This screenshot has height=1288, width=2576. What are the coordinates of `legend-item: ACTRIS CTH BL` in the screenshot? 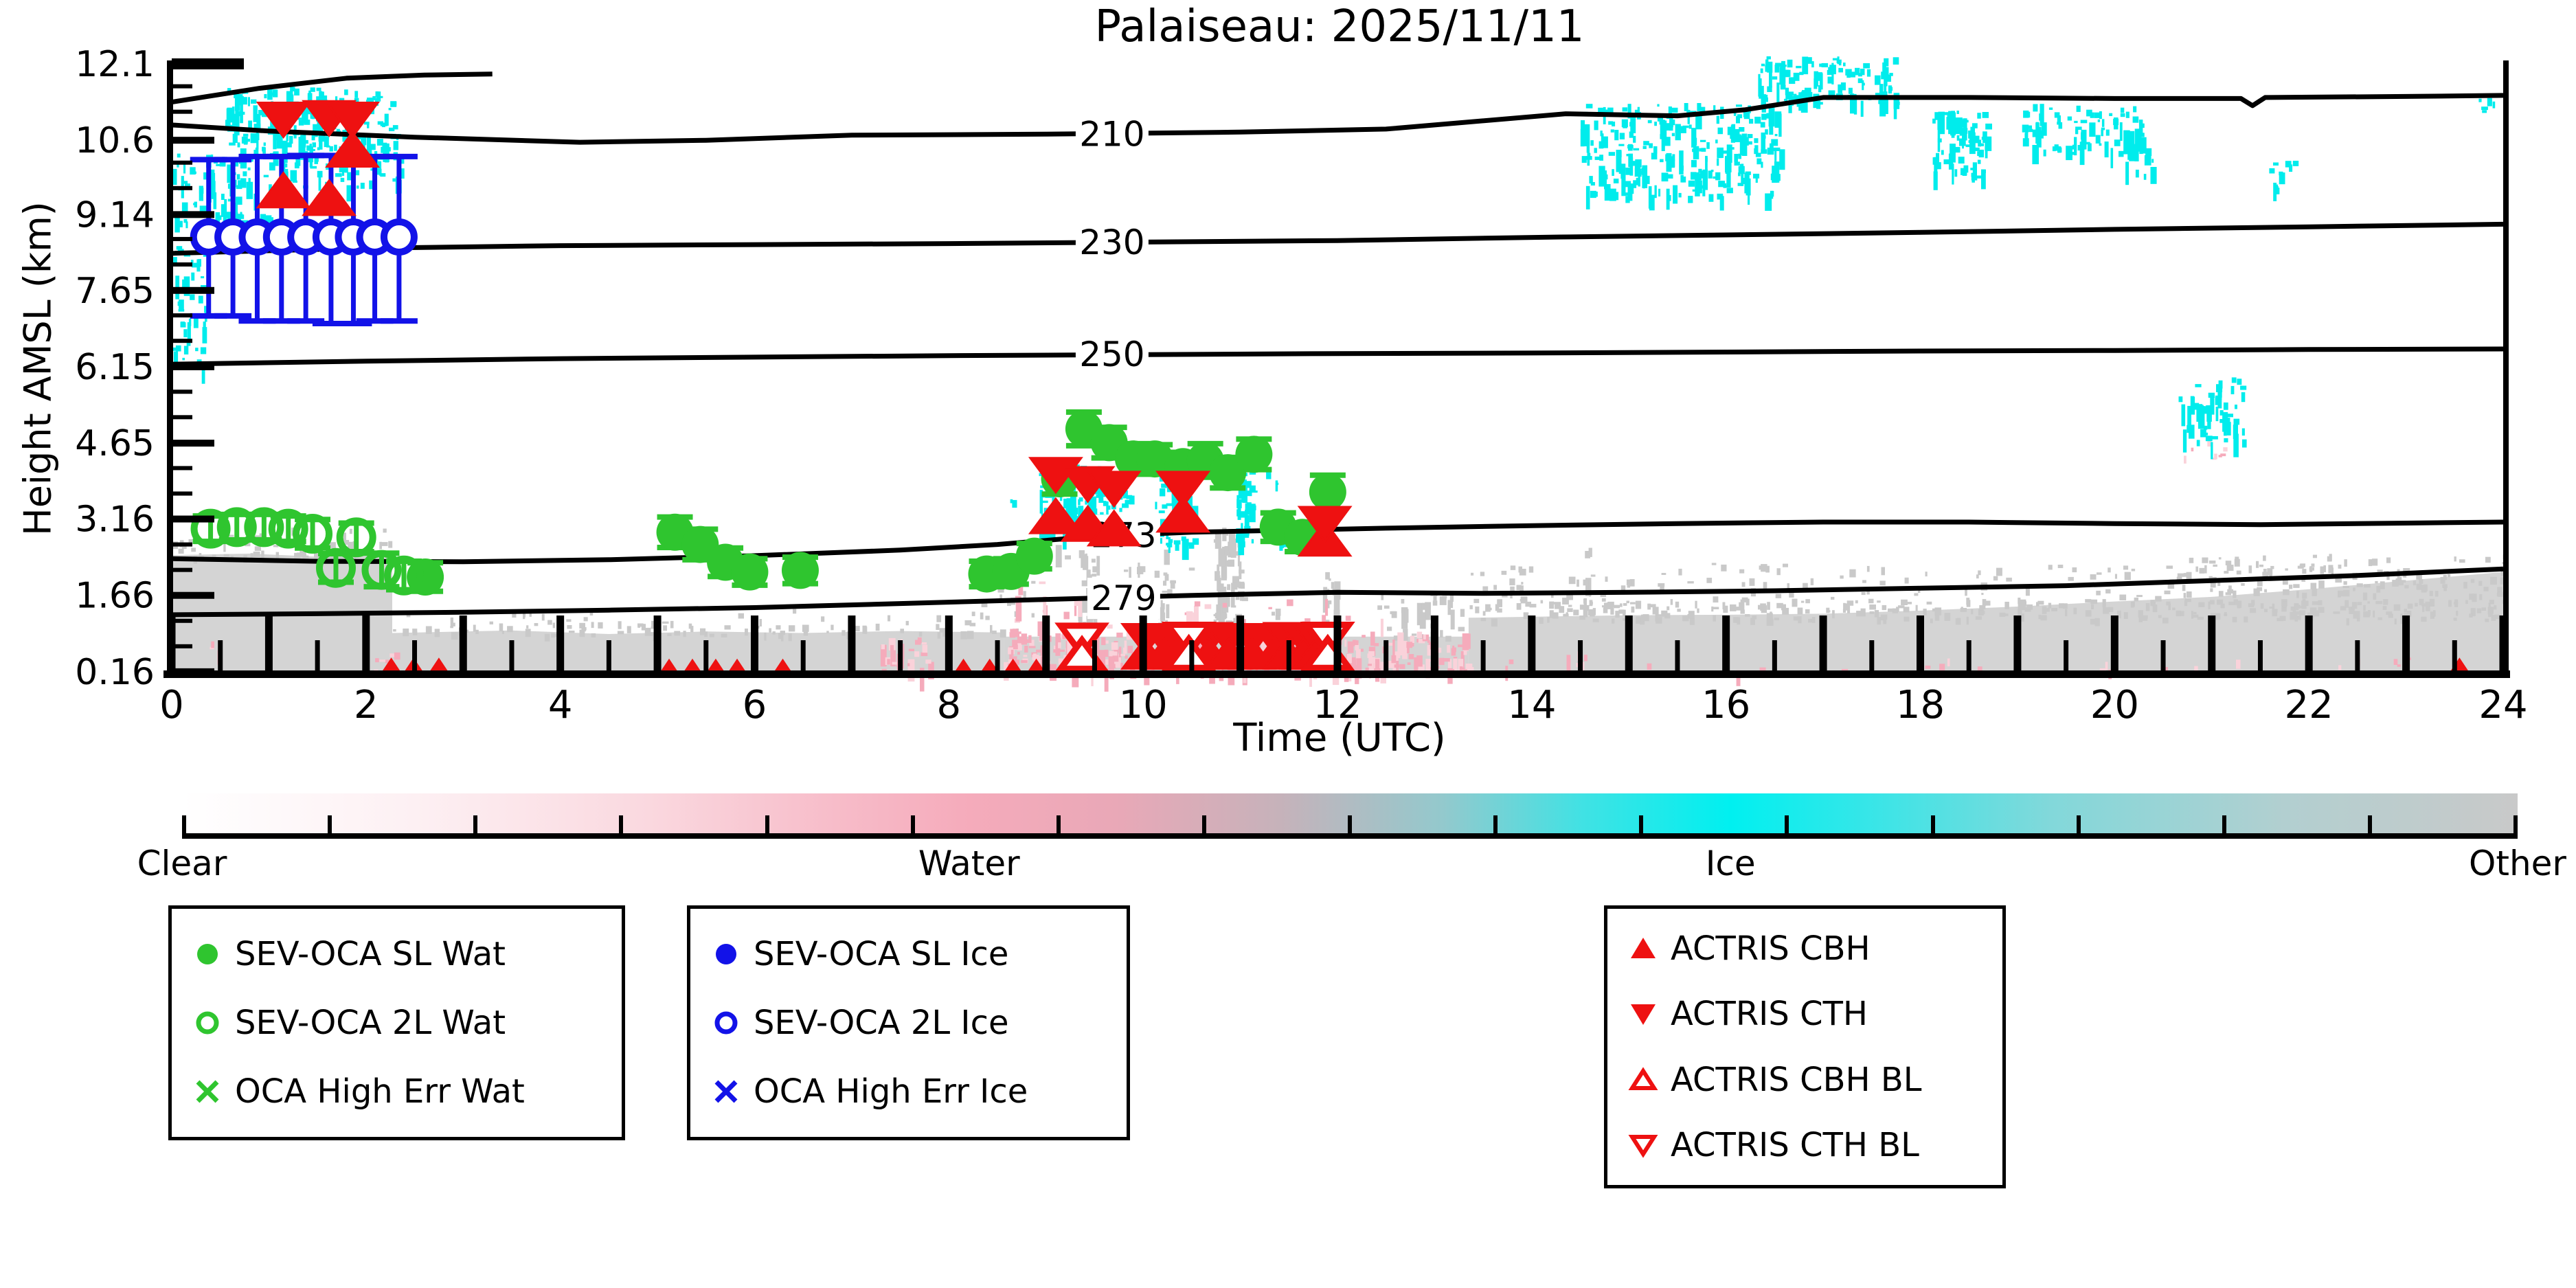 It's located at (1814, 1146).